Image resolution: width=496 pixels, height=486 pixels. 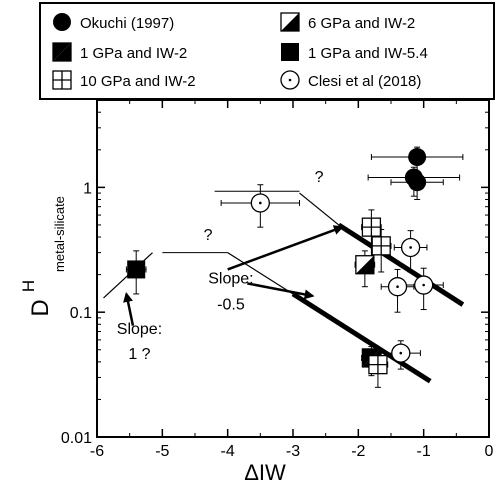 I want to click on slope-label-line2: -0.5, so click(x=231, y=305).